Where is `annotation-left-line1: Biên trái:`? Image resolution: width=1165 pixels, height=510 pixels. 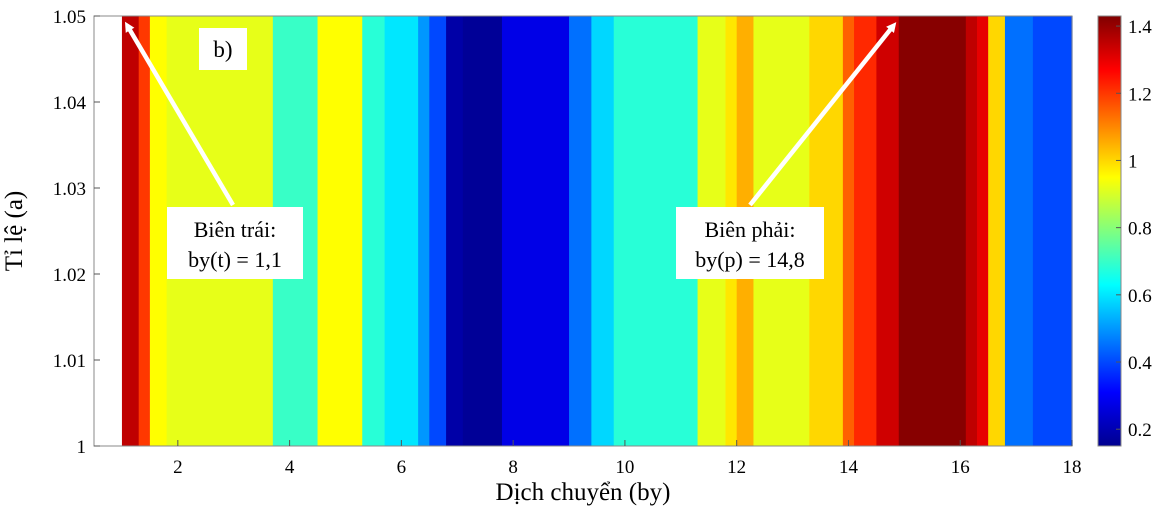 annotation-left-line1: Biên trái: is located at coordinates (235, 229).